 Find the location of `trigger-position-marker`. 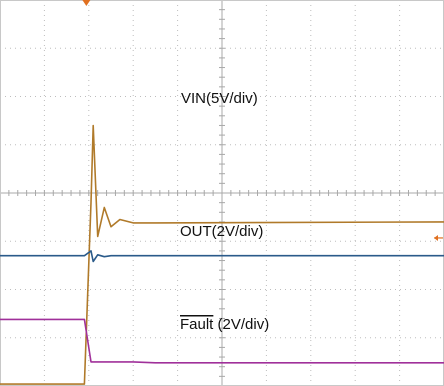

trigger-position-marker is located at coordinates (86, 3).